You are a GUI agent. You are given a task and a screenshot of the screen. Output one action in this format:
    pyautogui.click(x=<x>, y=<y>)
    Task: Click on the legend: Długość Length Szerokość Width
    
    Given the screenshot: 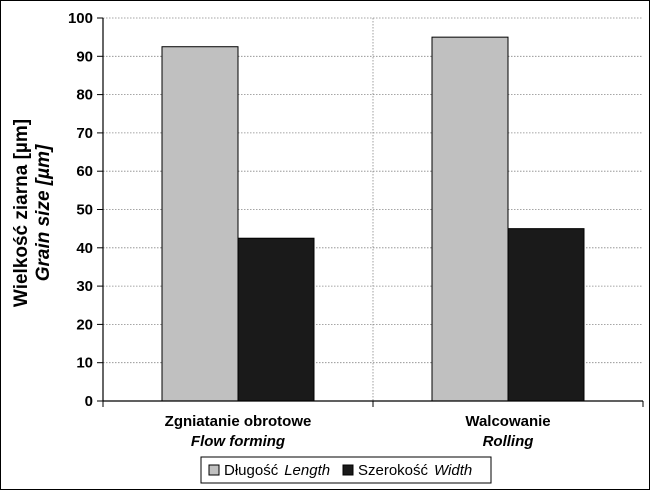 What is the action you would take?
    pyautogui.click(x=346, y=470)
    